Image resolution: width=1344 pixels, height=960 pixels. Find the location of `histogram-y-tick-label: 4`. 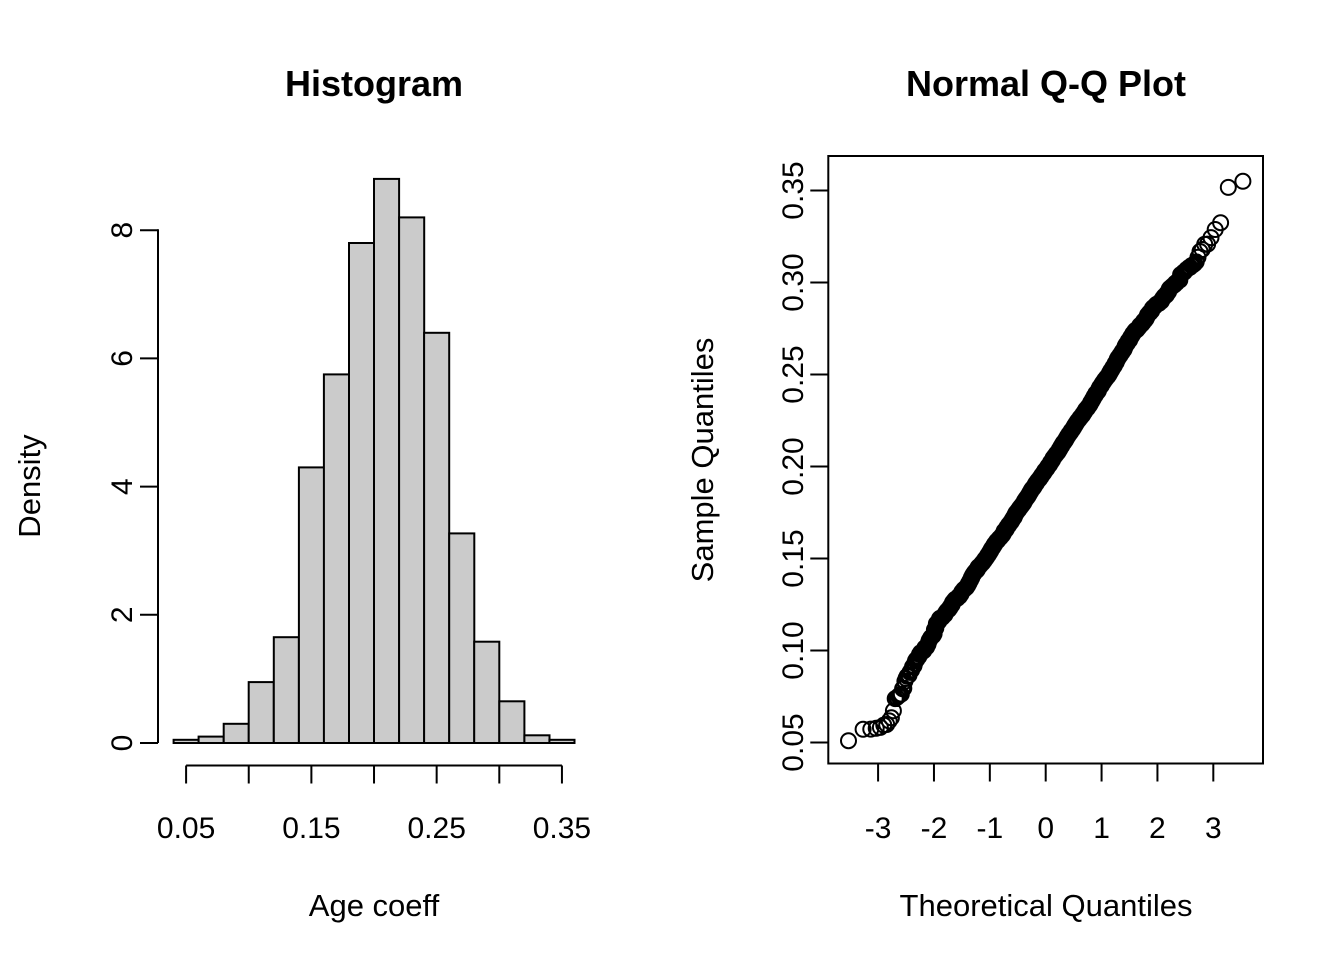

histogram-y-tick-label: 4 is located at coordinates (122, 486).